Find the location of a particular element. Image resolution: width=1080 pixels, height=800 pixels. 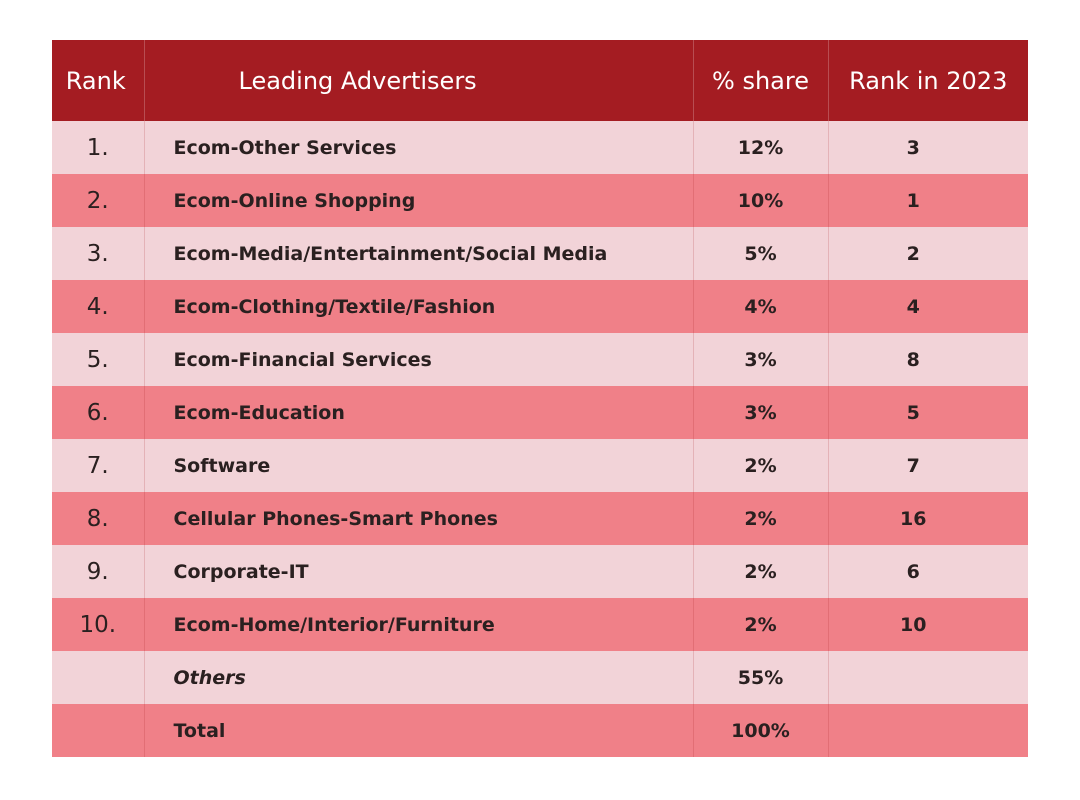

advertiser-cell: Ecom-Financial Services is located at coordinates (419, 359).